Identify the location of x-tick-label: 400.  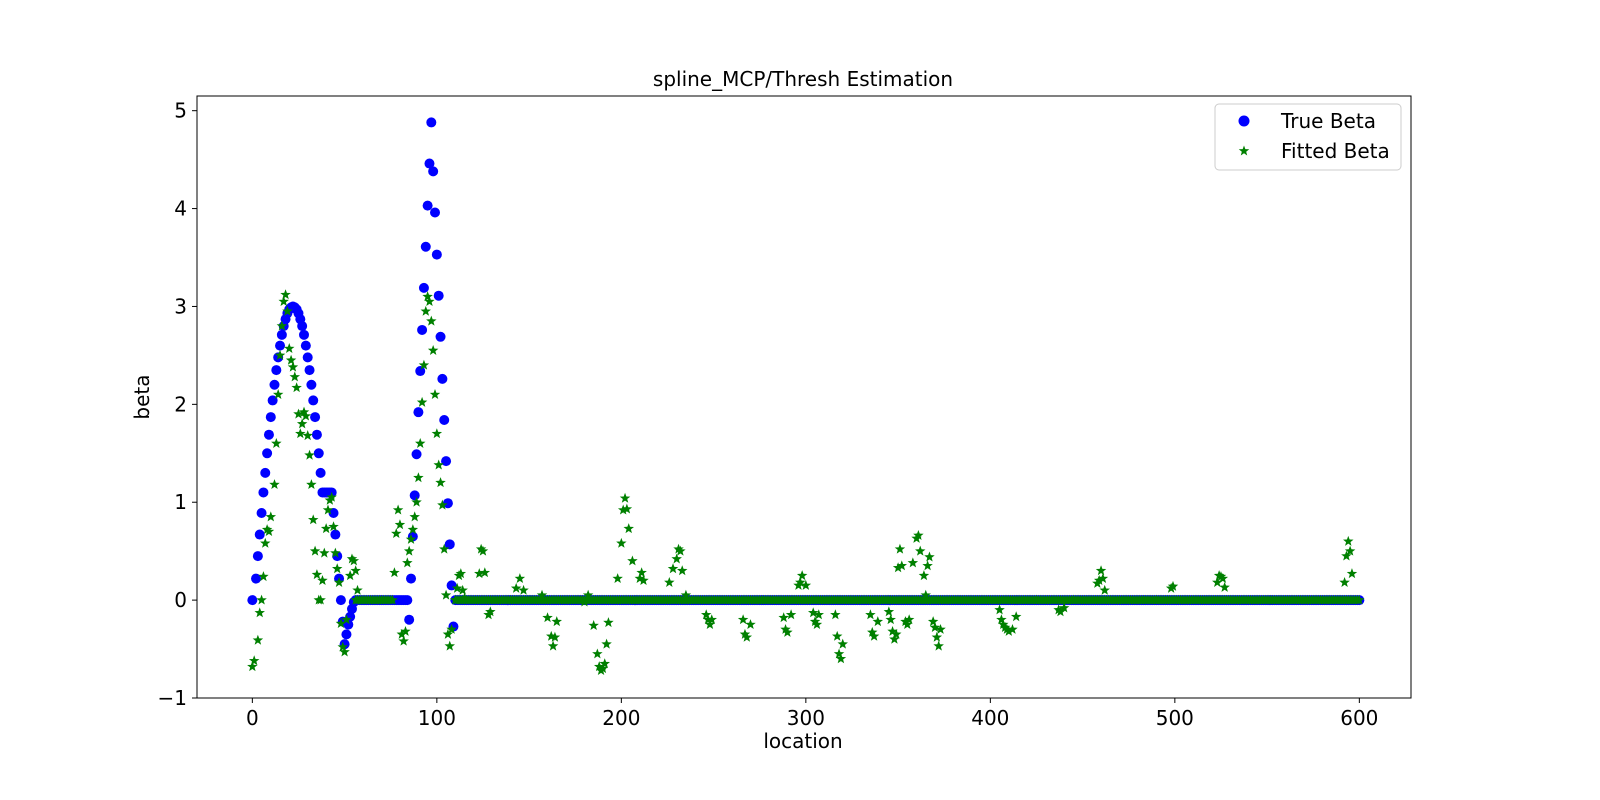
(990, 718).